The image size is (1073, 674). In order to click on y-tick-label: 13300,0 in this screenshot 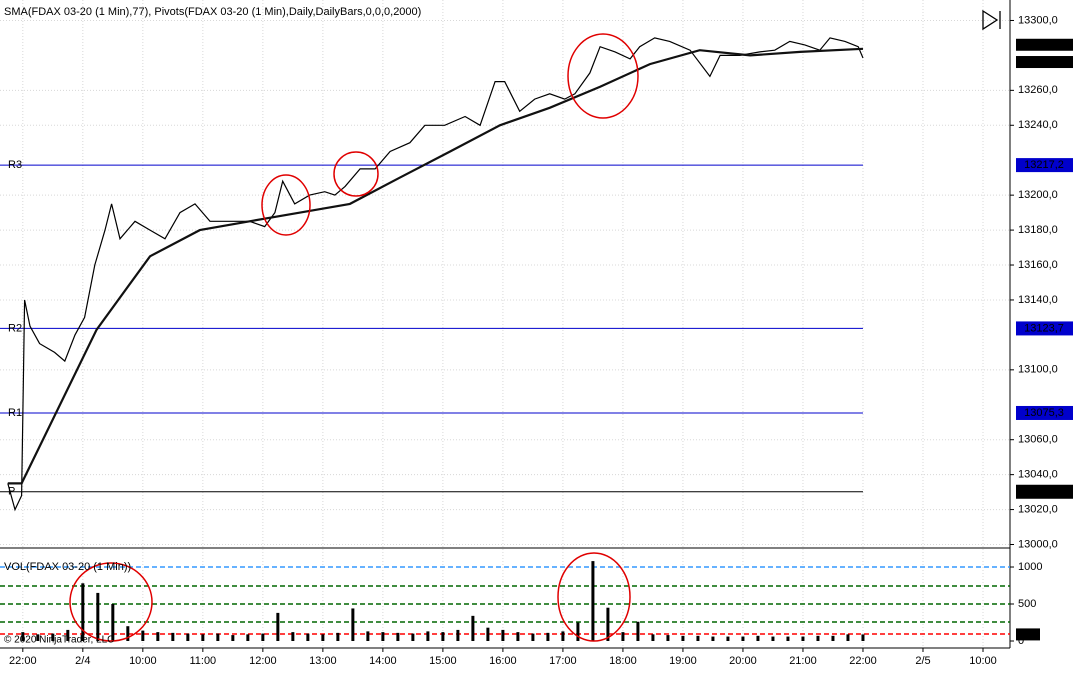, I will do `click(1038, 20)`.